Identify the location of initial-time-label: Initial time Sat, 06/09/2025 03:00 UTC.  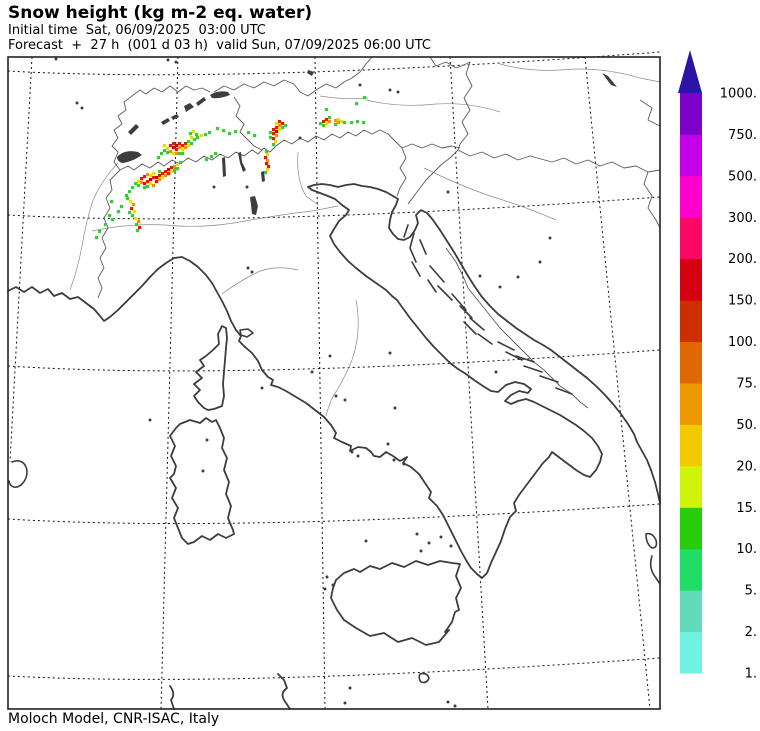
(137, 30).